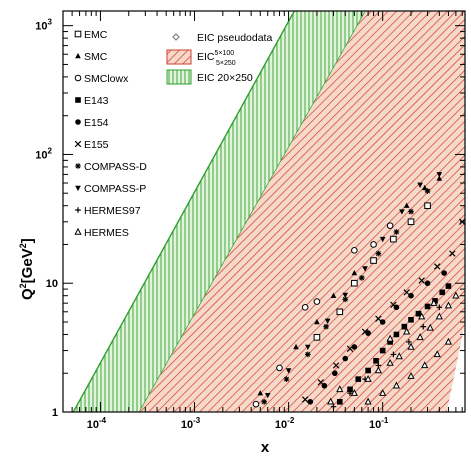 The width and height of the screenshot is (471, 463). Describe the element at coordinates (43, 25) in the screenshot. I see `y-tick-label: 10³` at that location.